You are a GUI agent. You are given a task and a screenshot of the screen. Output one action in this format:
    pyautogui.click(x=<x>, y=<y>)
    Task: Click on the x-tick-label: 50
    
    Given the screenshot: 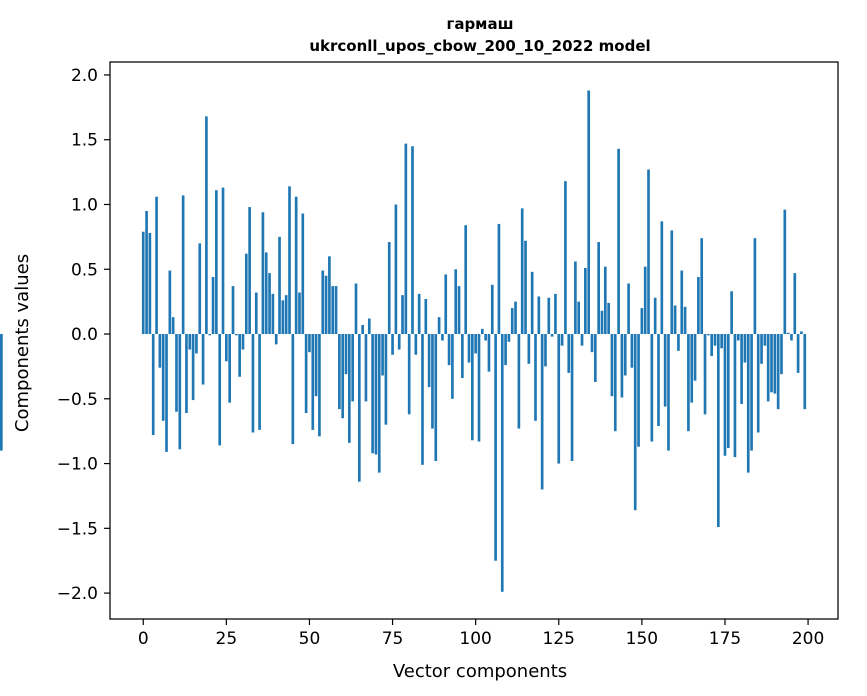 What is the action you would take?
    pyautogui.click(x=310, y=639)
    